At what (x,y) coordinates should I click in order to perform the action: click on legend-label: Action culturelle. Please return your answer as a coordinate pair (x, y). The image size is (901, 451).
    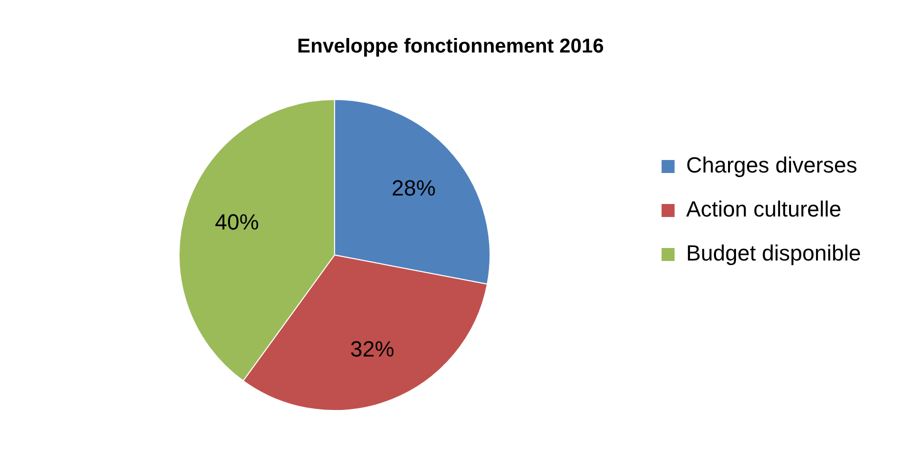
    Looking at the image, I should click on (764, 209).